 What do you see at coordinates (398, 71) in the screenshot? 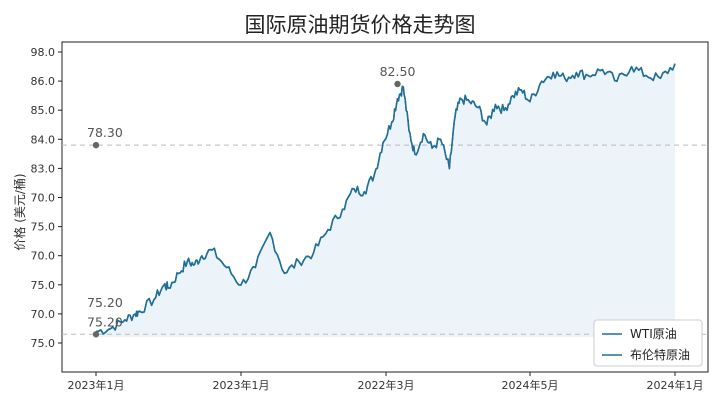
I see `annotation-label: 82.50` at bounding box center [398, 71].